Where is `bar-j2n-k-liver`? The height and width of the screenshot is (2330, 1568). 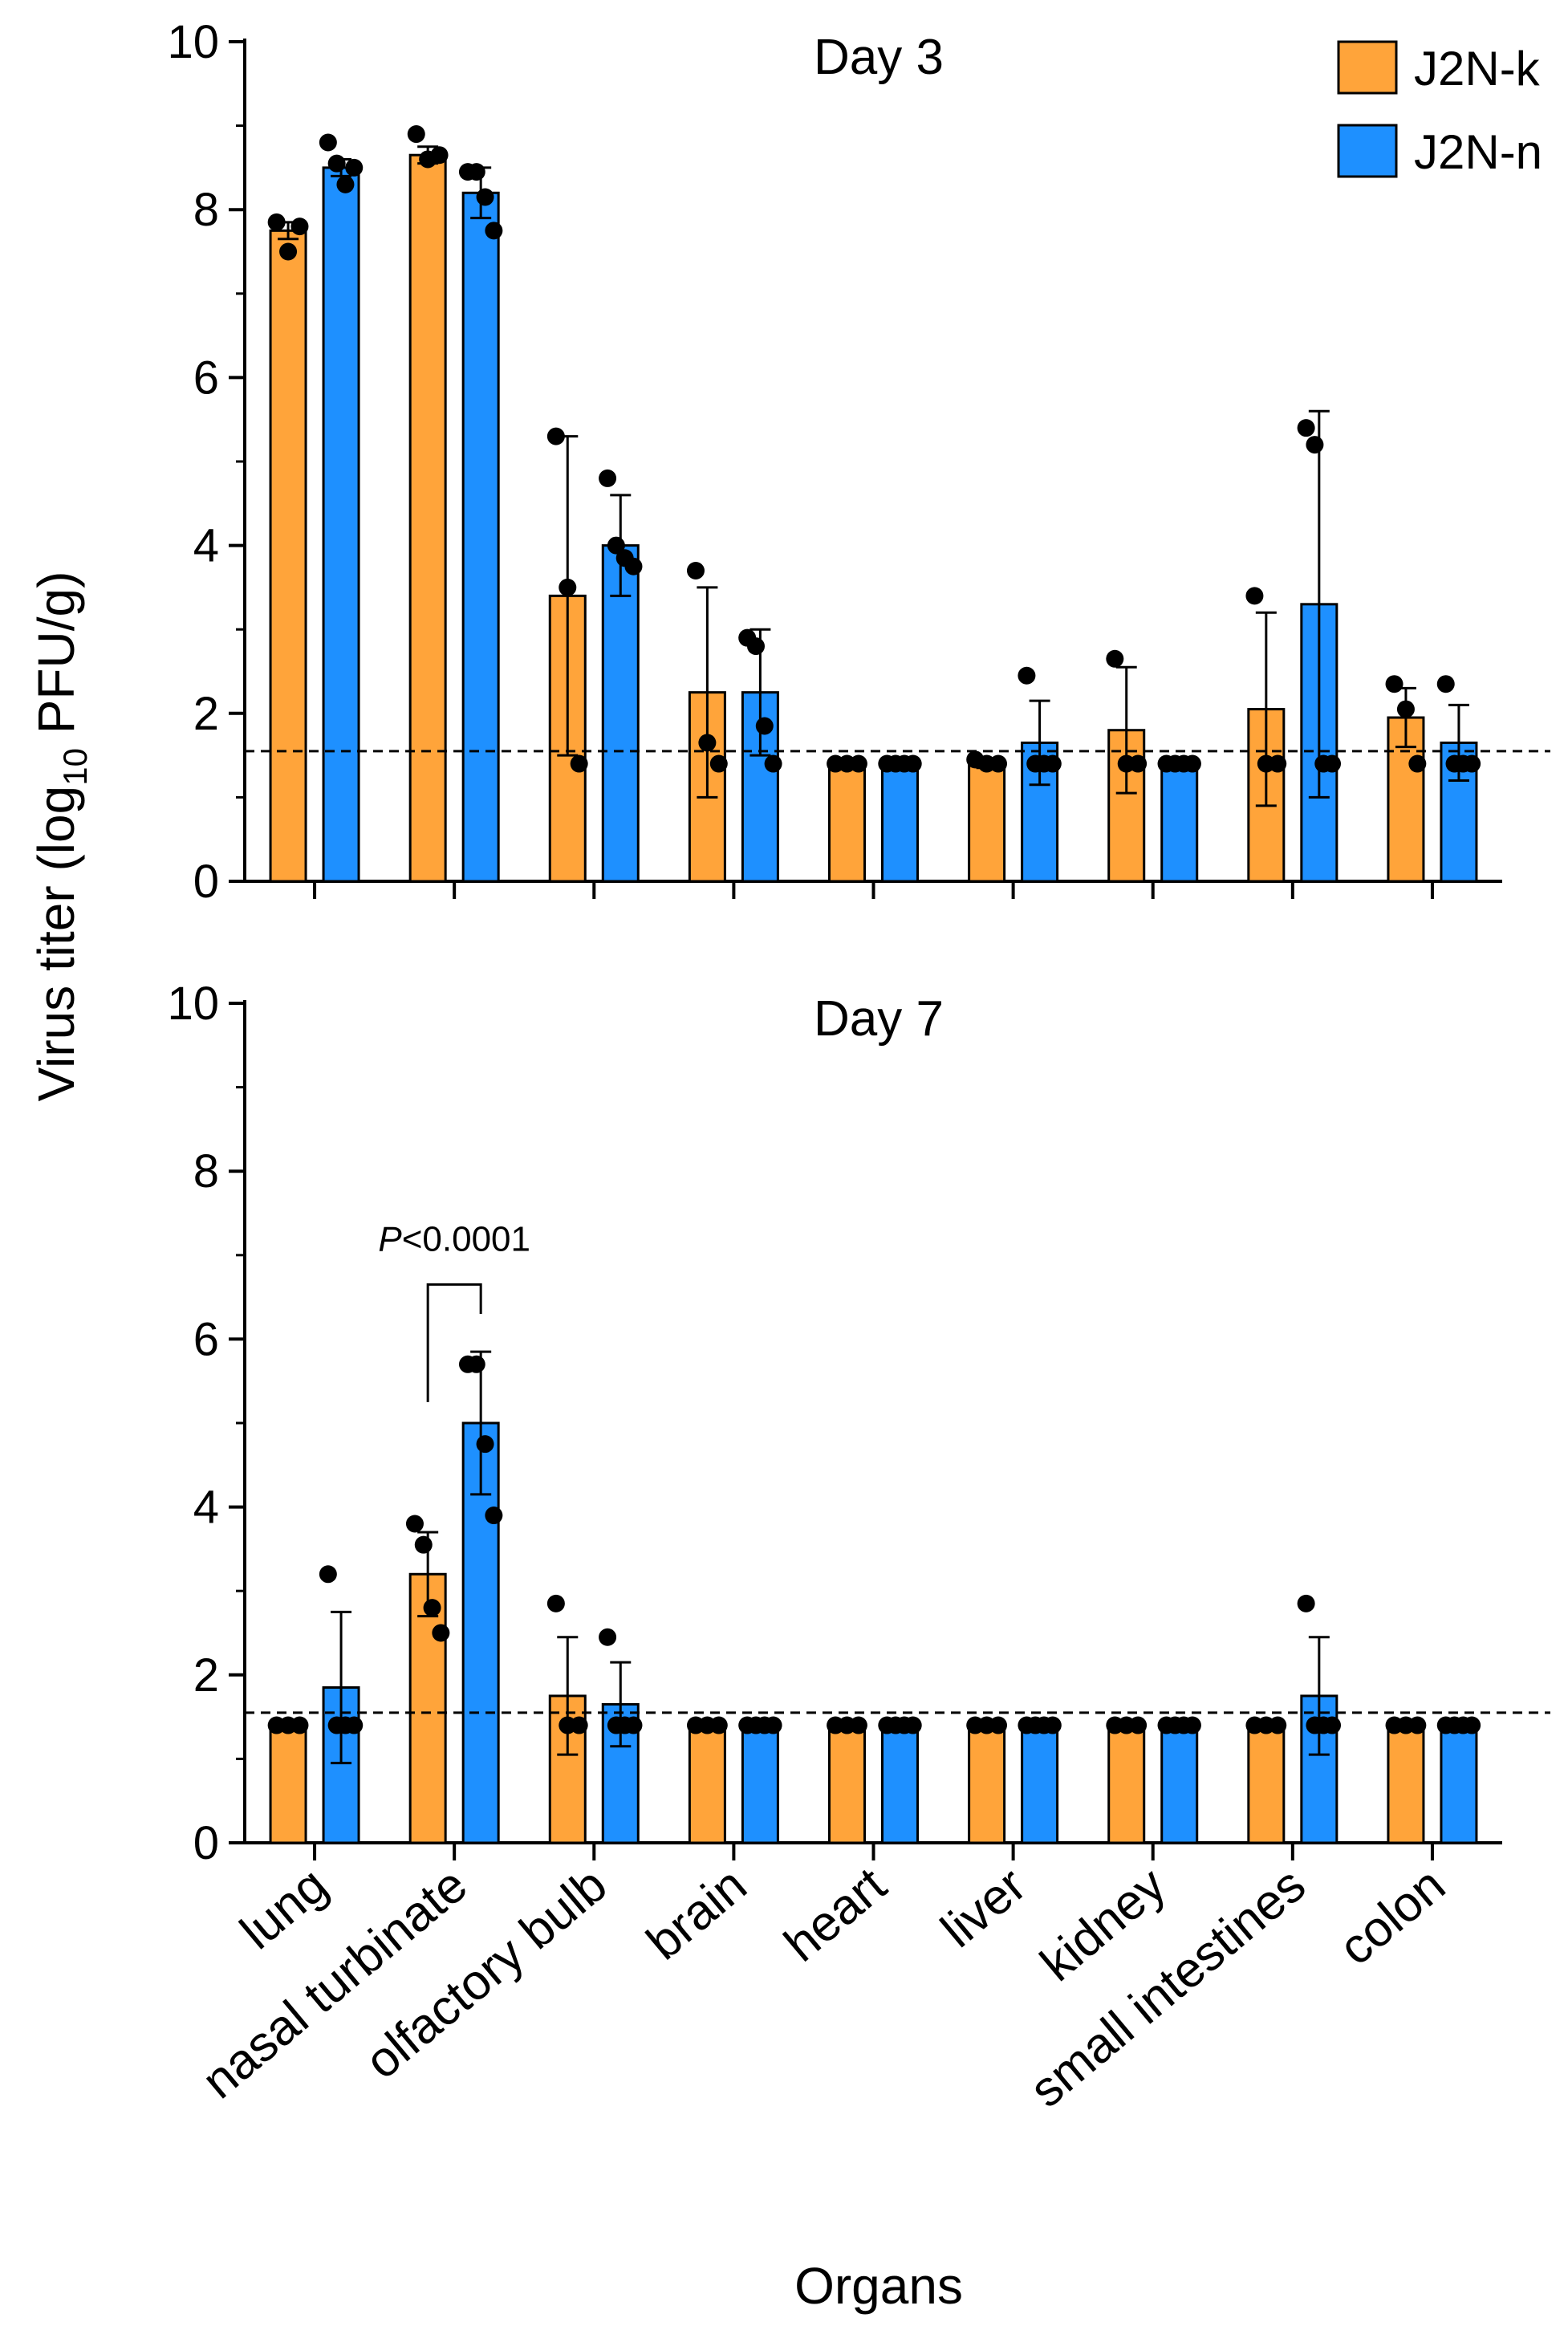 bar-j2n-k-liver is located at coordinates (987, 822).